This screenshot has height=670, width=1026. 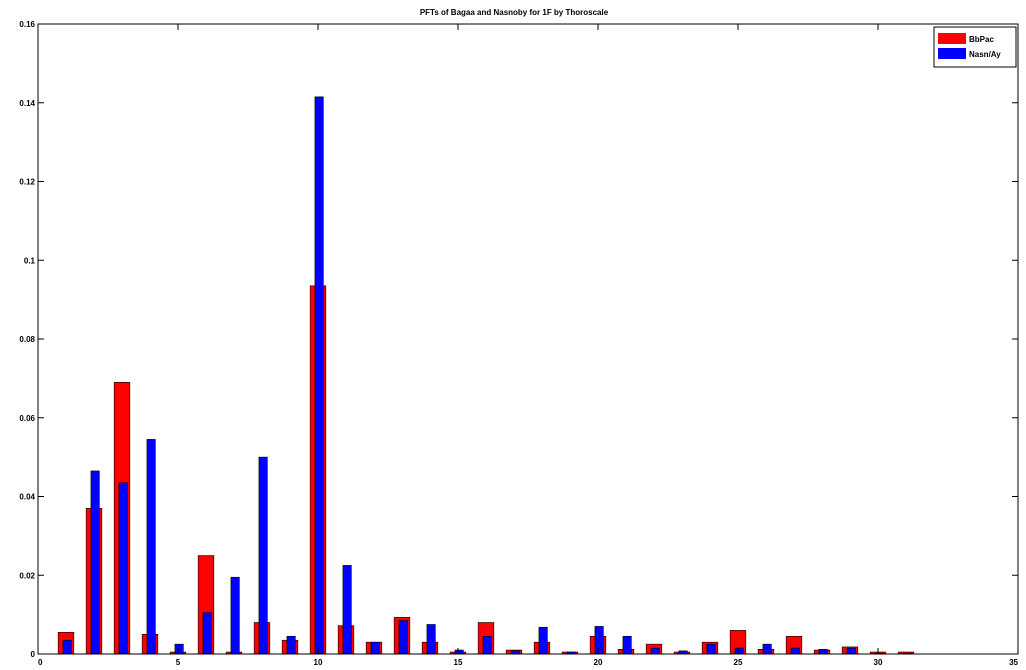 What do you see at coordinates (318, 662) in the screenshot?
I see `x-tick-label: 10` at bounding box center [318, 662].